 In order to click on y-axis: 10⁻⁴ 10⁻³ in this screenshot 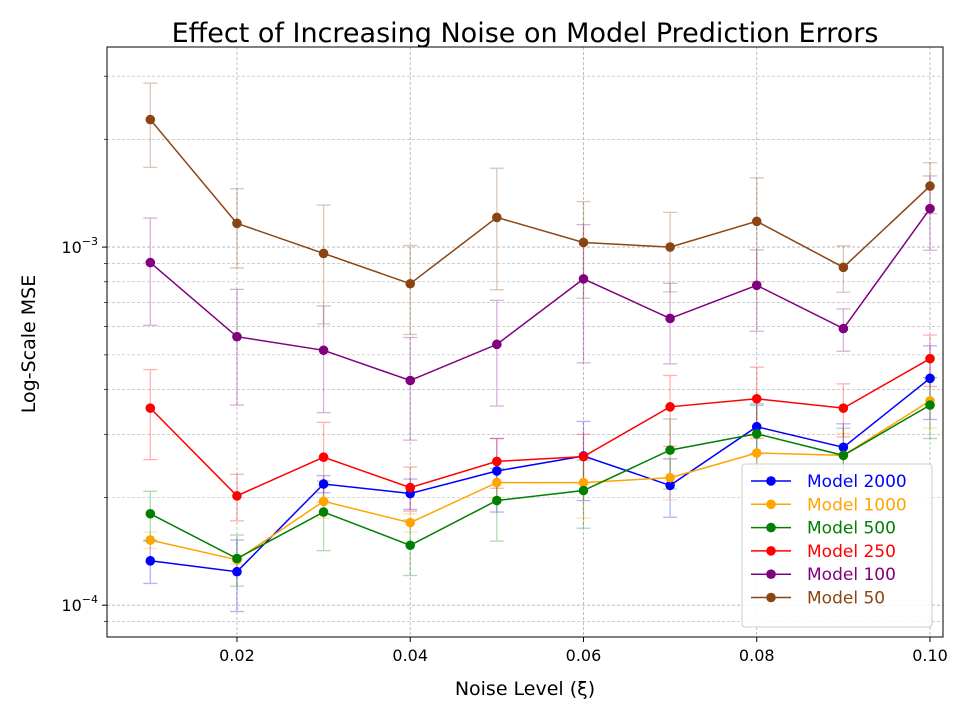, I will do `click(84, 348)`.